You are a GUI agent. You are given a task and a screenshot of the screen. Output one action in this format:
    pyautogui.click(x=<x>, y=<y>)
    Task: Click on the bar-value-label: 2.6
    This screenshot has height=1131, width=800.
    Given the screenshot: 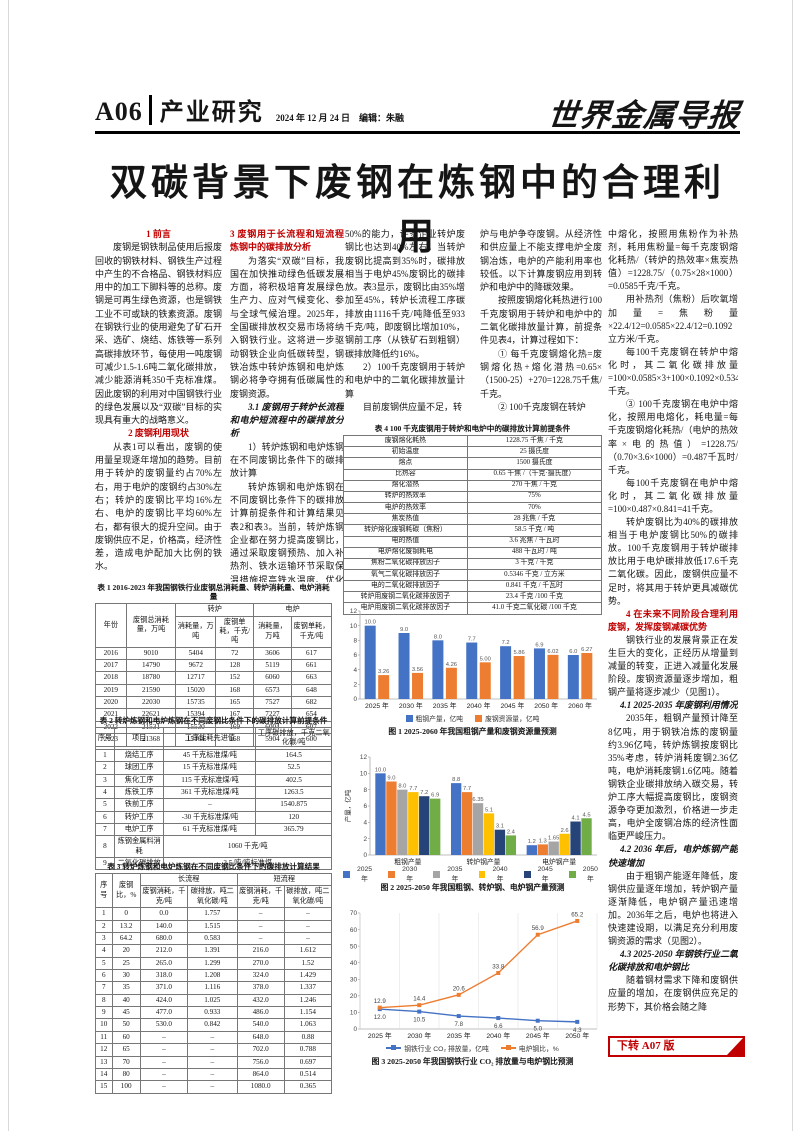 What is the action you would take?
    pyautogui.click(x=565, y=831)
    